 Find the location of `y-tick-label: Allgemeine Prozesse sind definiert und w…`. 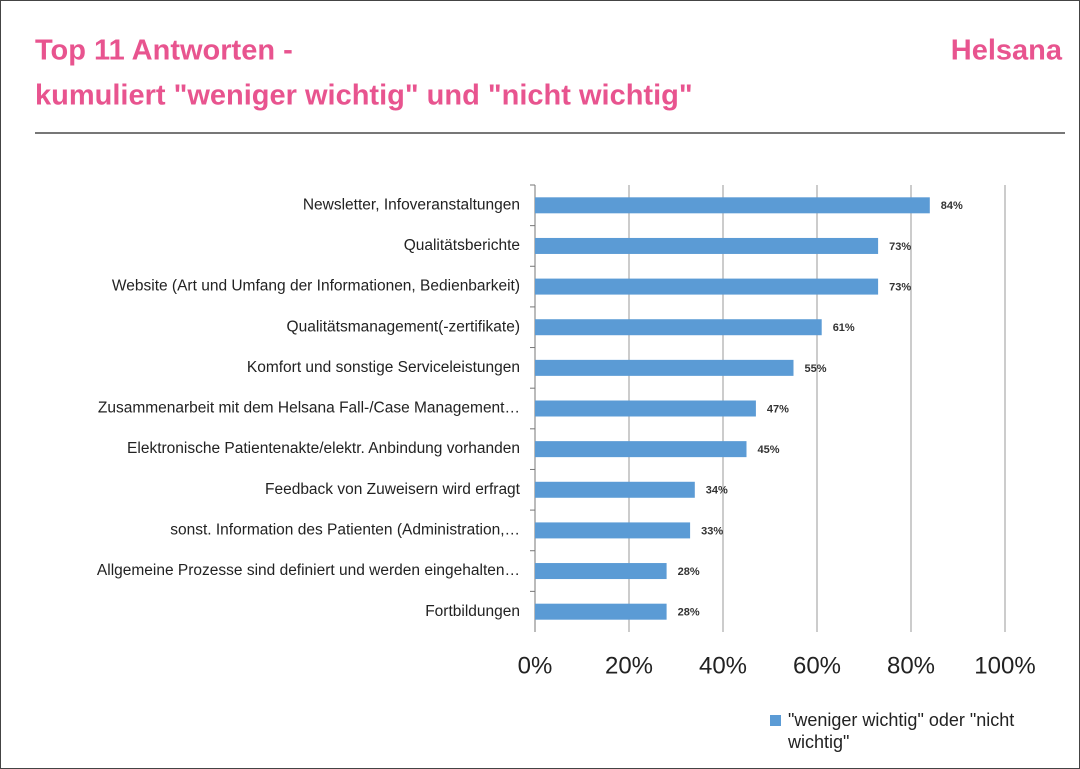

y-tick-label: Allgemeine Prozesse sind definiert und w… is located at coordinates (308, 570).